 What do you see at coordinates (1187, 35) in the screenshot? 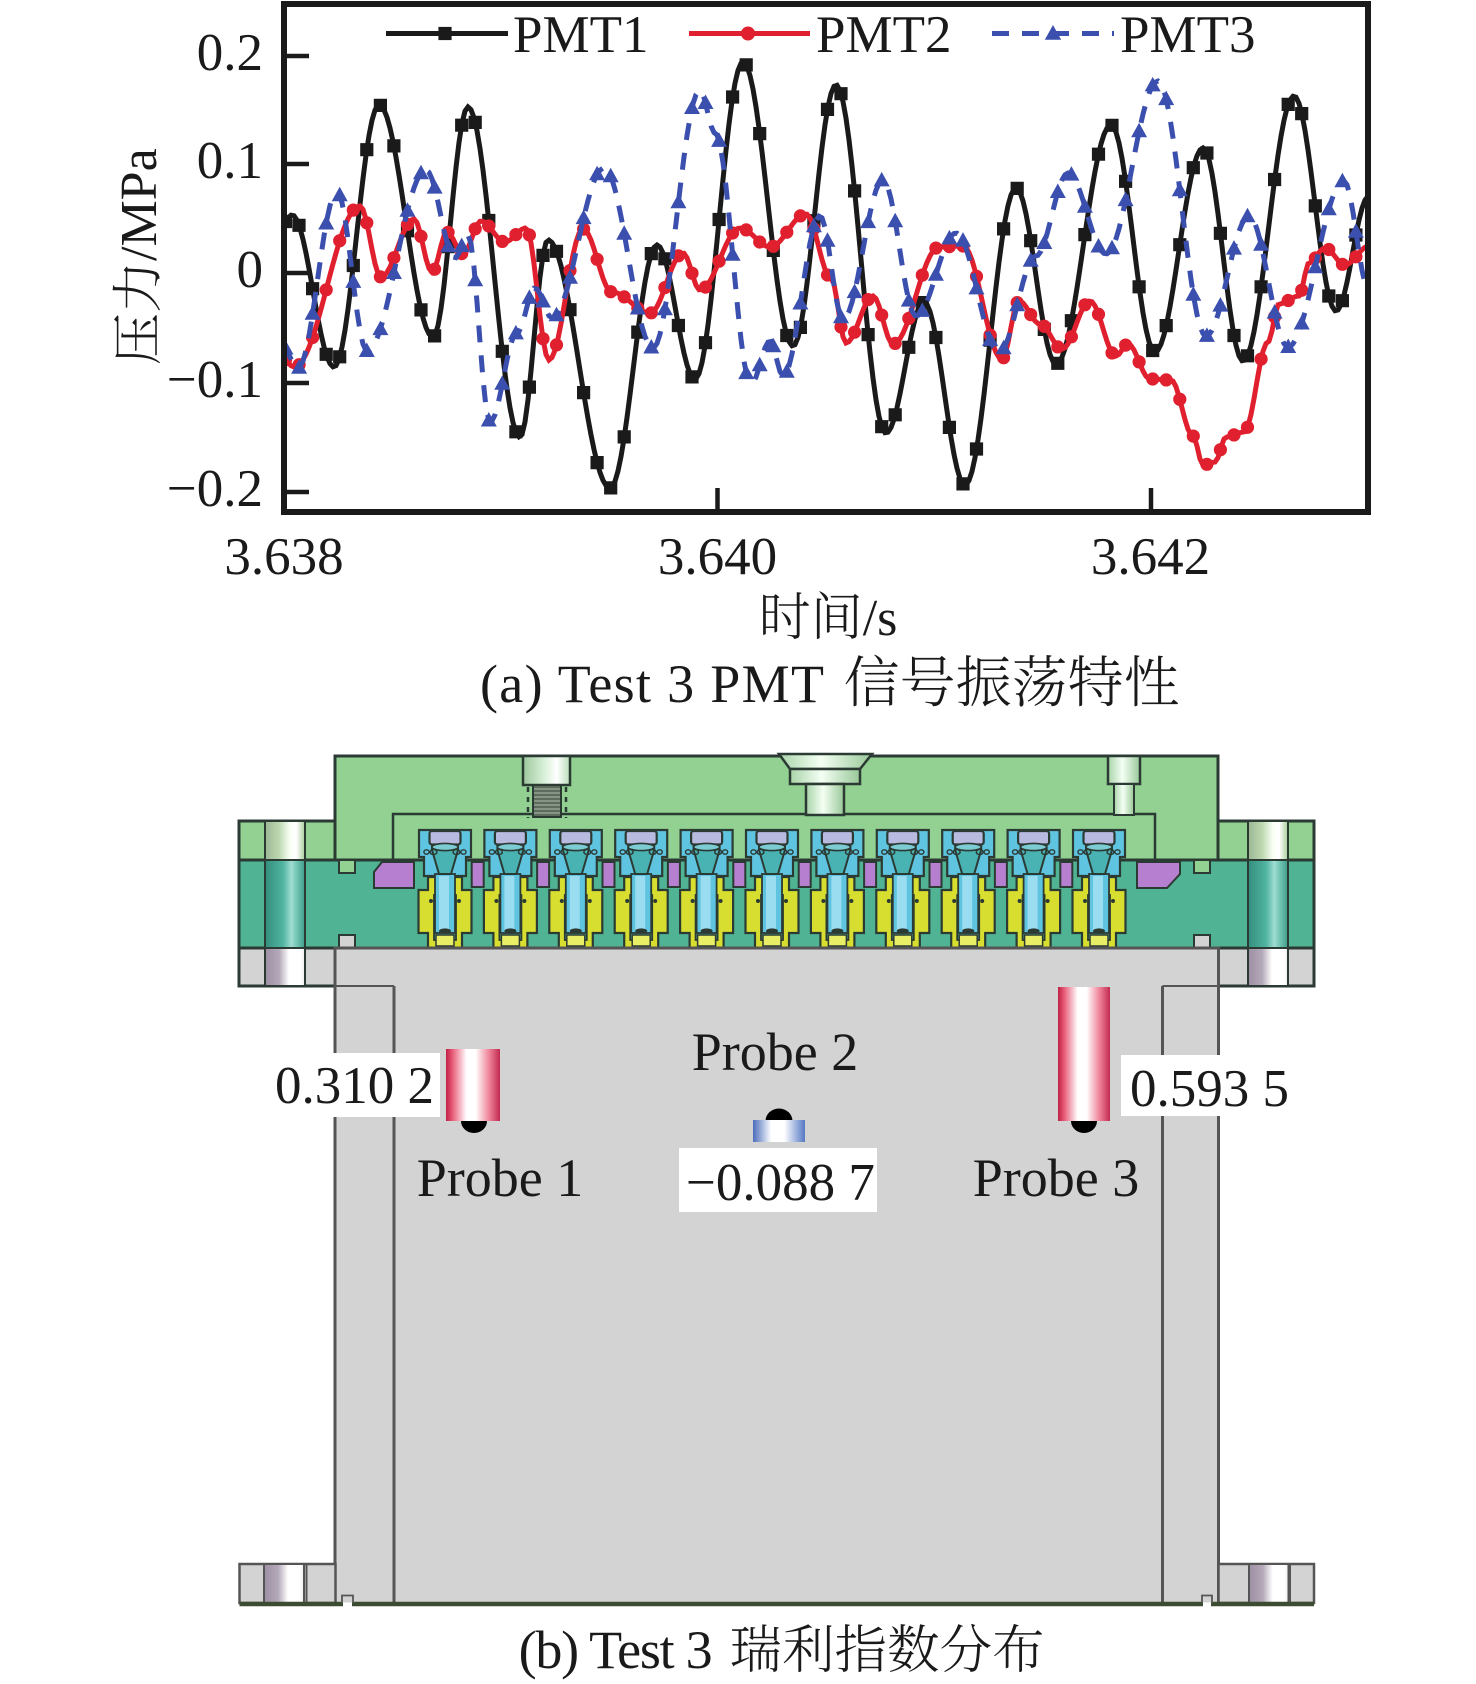
I see `svg-text: PMT3` at bounding box center [1187, 35].